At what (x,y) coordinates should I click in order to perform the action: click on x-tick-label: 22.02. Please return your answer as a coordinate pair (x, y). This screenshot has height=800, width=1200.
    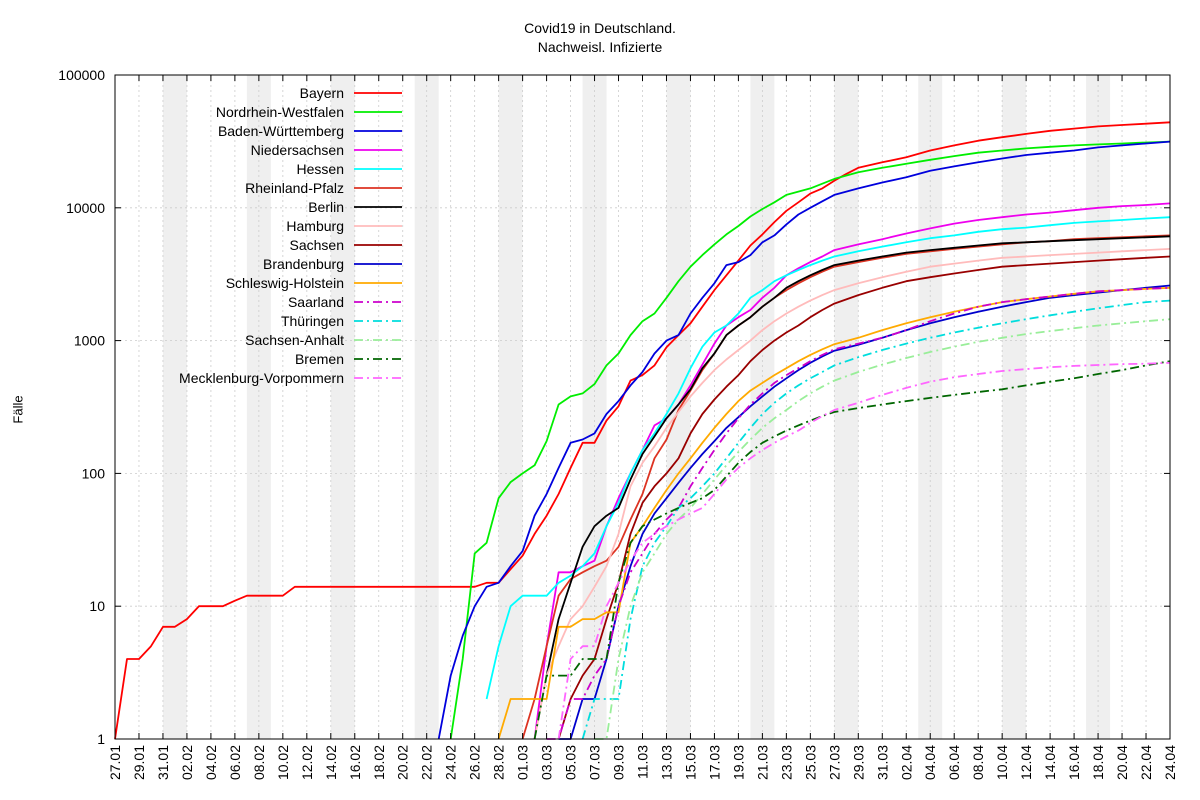
    Looking at the image, I should click on (427, 762).